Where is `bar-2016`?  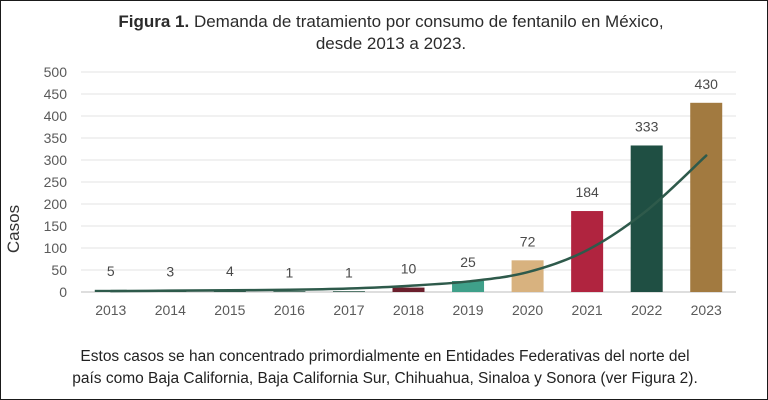
bar-2016 is located at coordinates (289, 291).